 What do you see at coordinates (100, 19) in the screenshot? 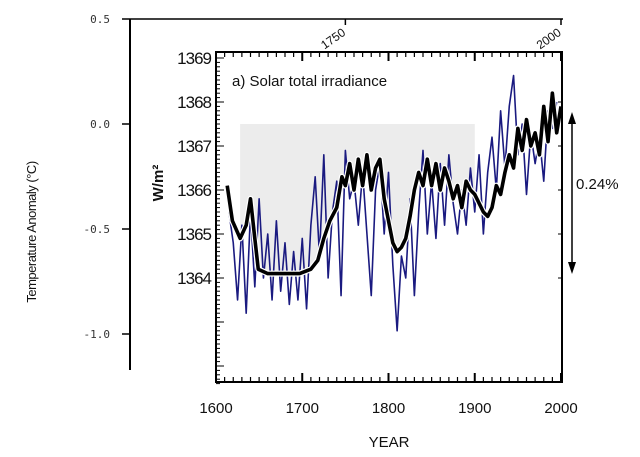
I see `temperature-tick-label: 0.5` at bounding box center [100, 19].